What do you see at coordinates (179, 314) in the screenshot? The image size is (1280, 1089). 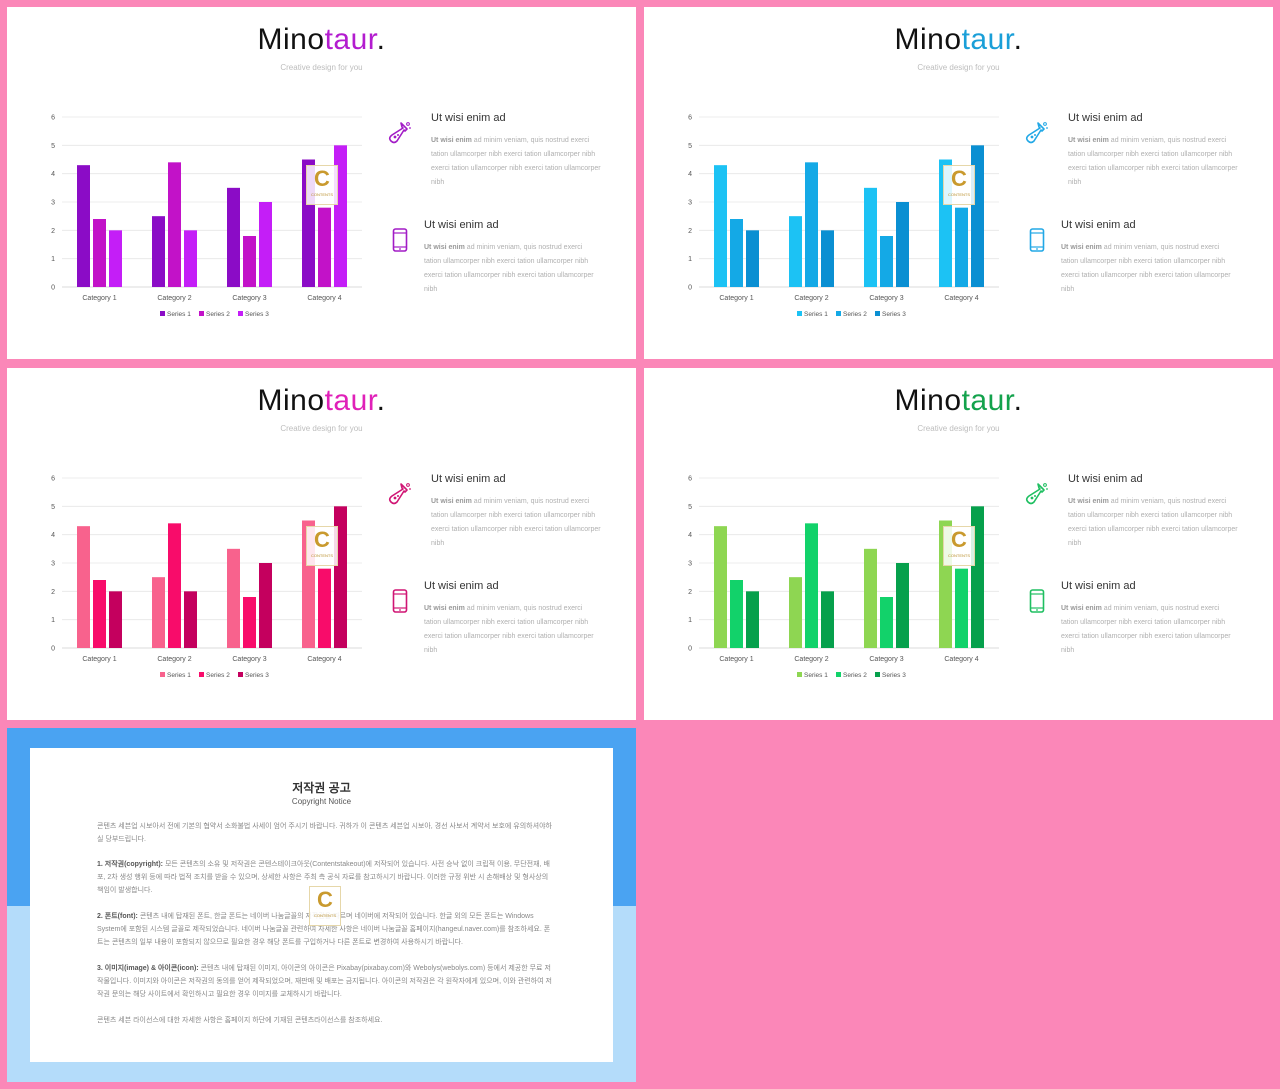 I see `legend-label: Series 1` at bounding box center [179, 314].